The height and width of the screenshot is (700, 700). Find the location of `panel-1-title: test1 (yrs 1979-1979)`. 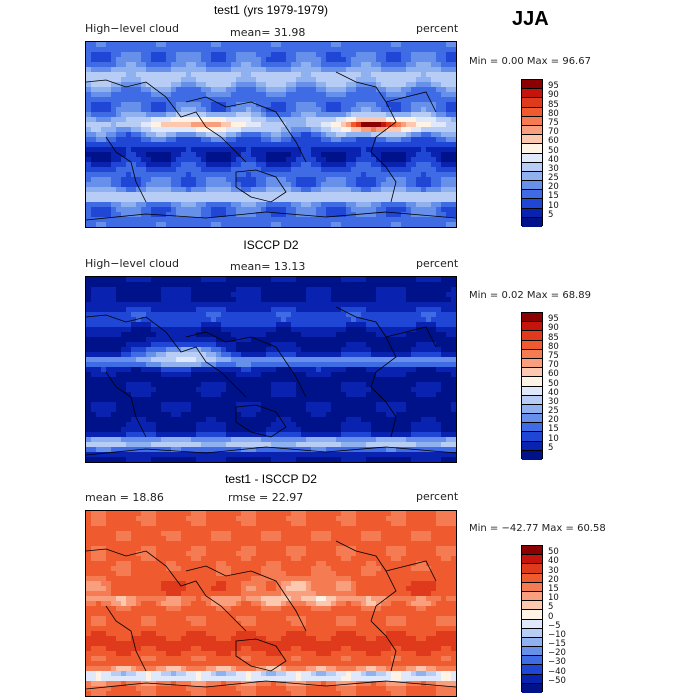

panel-1-title: test1 (yrs 1979-1979) is located at coordinates (271, 10).